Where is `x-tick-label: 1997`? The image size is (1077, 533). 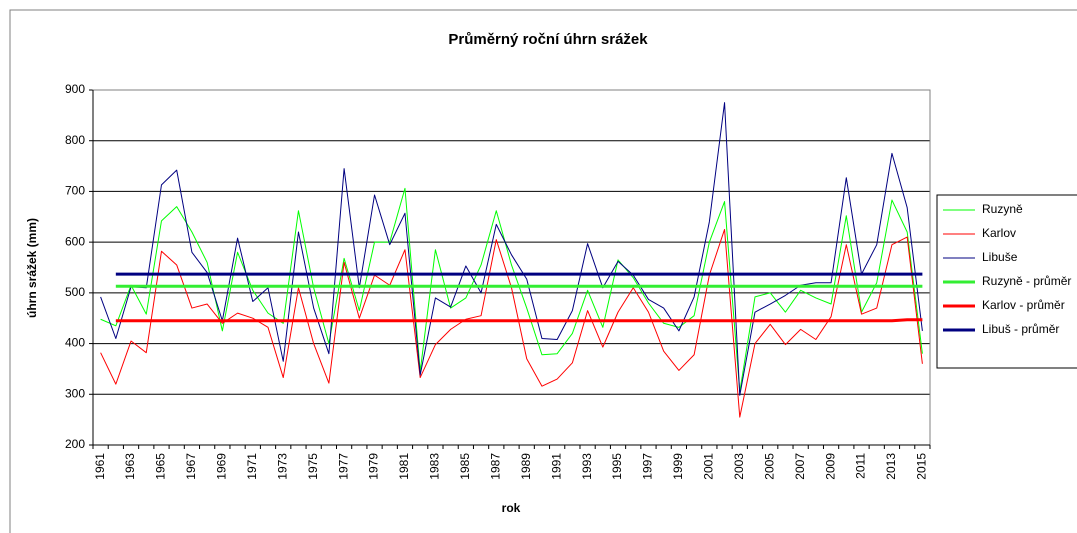
x-tick-label: 1997 is located at coordinates (648, 466).